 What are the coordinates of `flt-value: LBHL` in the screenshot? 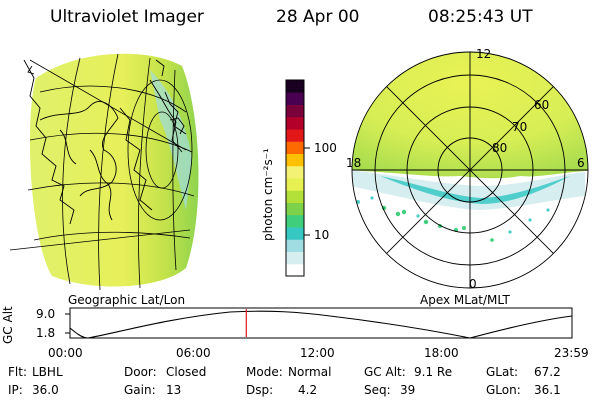 It's located at (47, 372).